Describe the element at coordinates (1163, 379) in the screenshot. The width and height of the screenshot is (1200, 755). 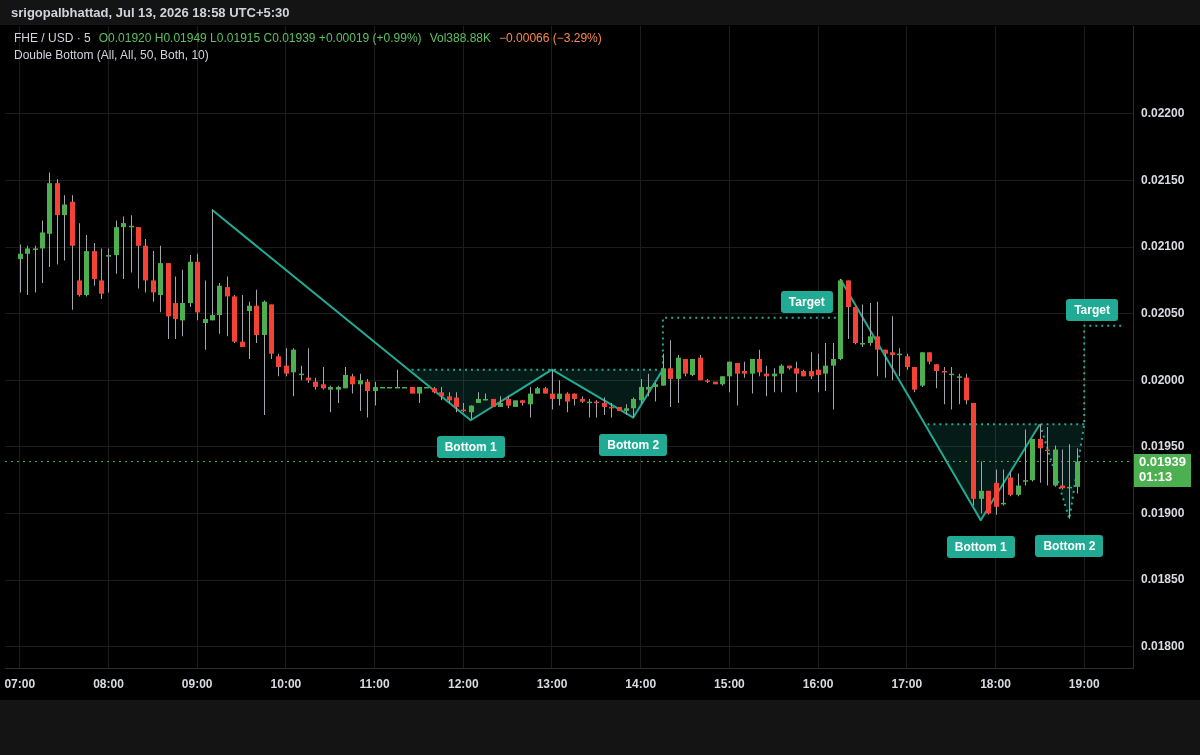
I see `y-tick-label: 0.02000` at that location.